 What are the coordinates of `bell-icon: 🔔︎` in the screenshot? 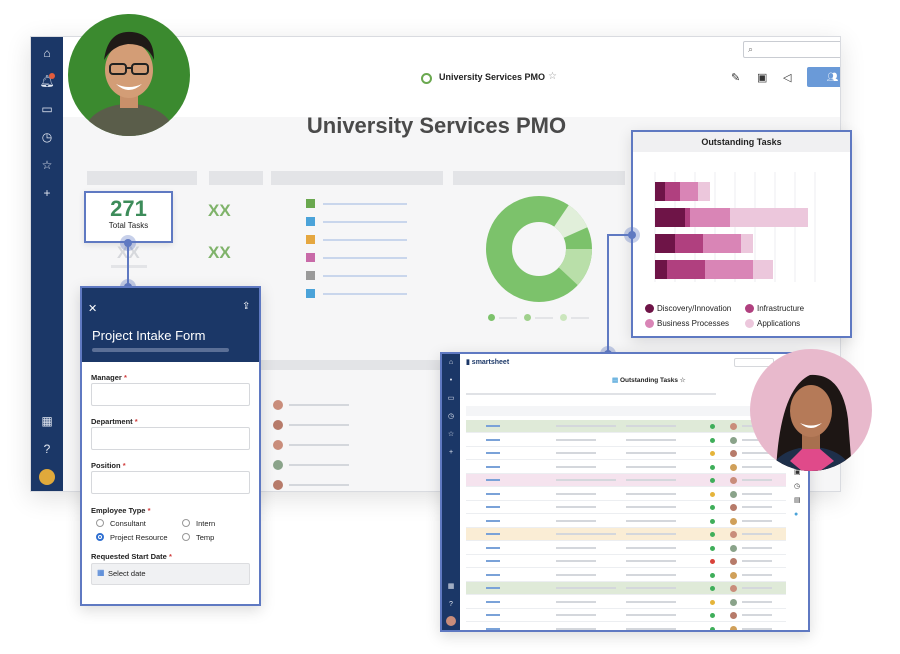 It's located at (47, 80).